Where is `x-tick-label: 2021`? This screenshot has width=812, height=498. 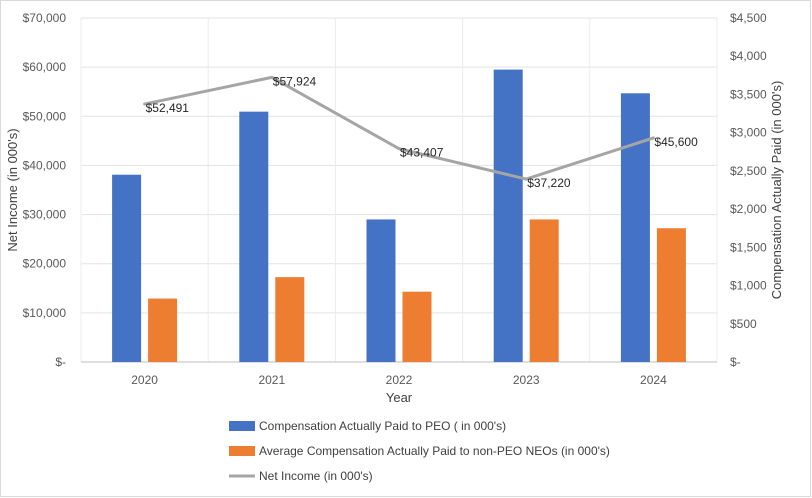 x-tick-label: 2021 is located at coordinates (271, 380).